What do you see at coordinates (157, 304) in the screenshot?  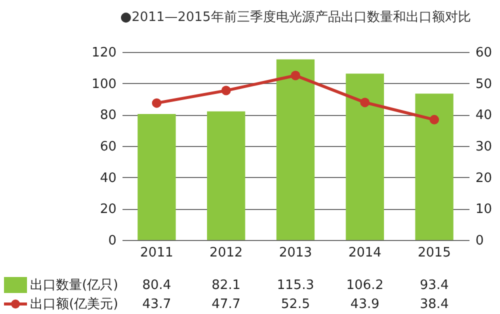 I see `data-label: 43.7` at bounding box center [157, 304].